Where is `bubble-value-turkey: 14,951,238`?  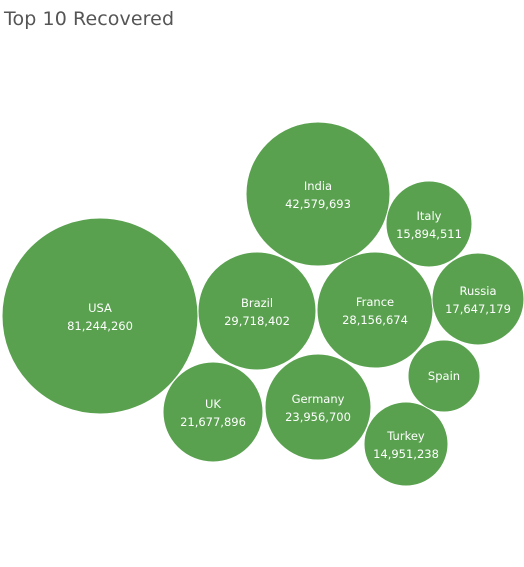
bubble-value-turkey: 14,951,238 is located at coordinates (406, 454).